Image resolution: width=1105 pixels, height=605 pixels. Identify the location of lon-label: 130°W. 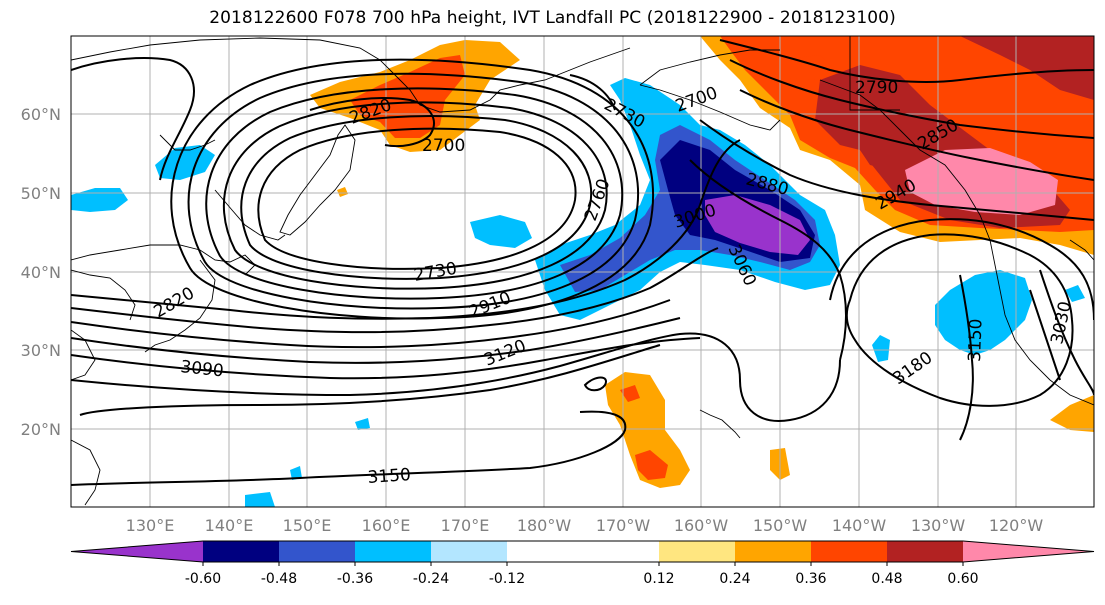
(938, 525).